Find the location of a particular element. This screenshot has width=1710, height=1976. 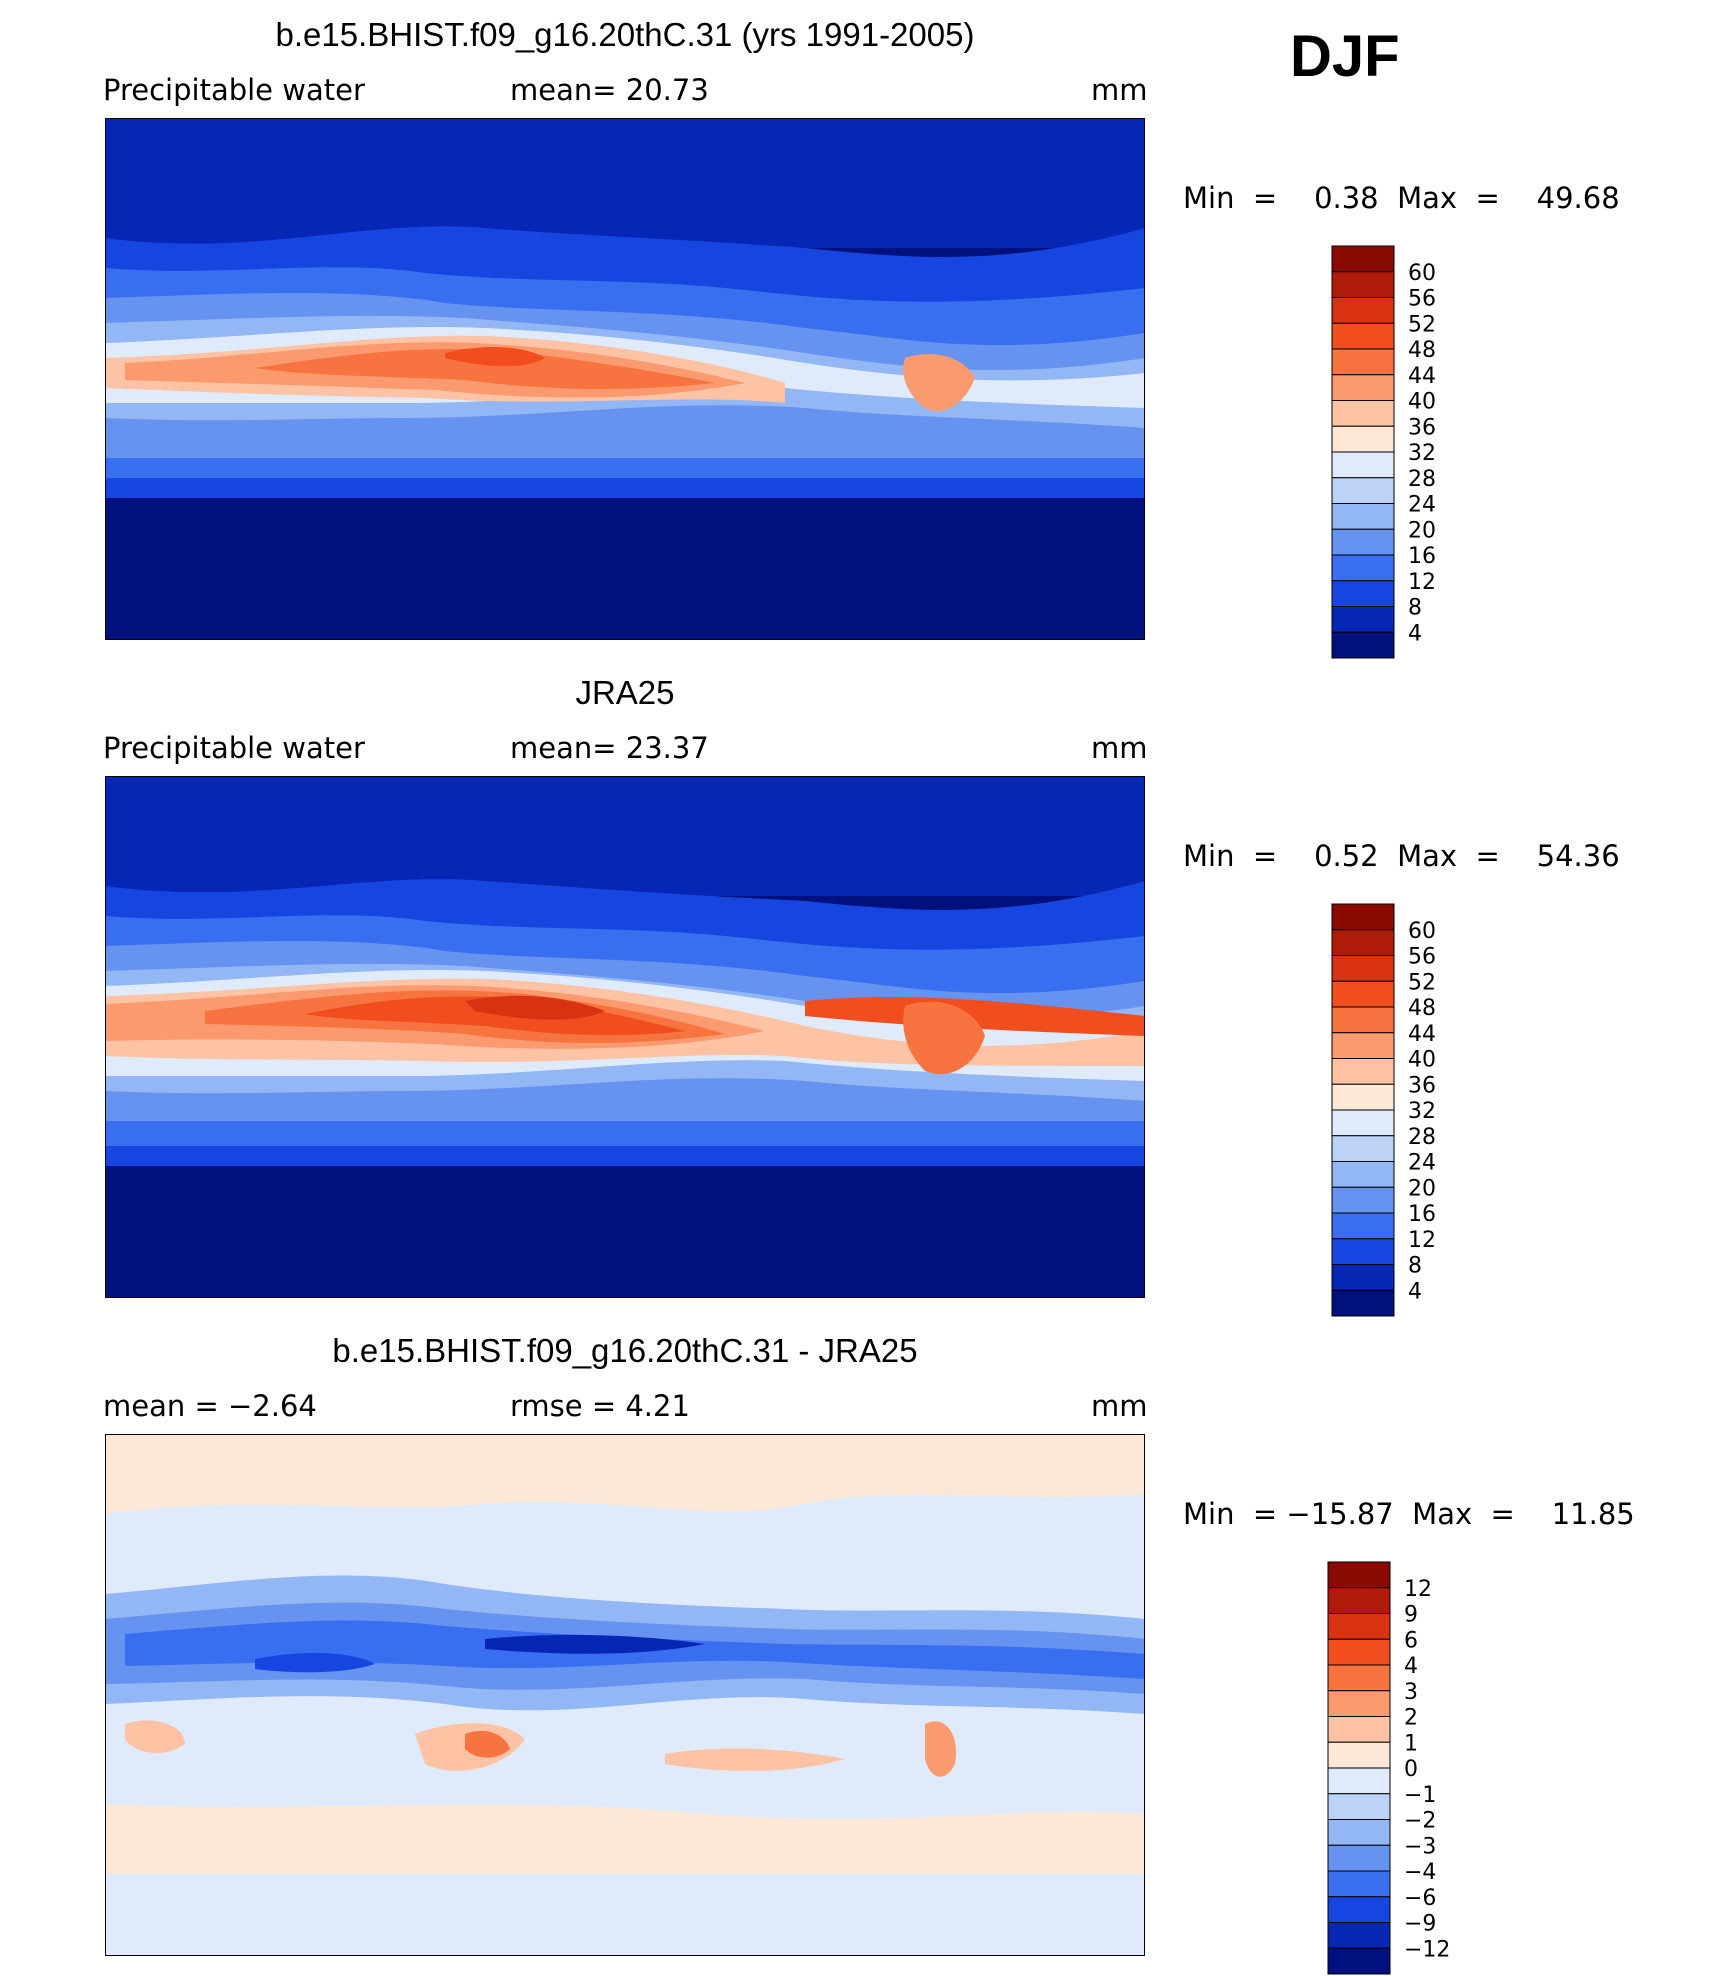

rmse-label: rmse = 4.21 is located at coordinates (600, 1406).